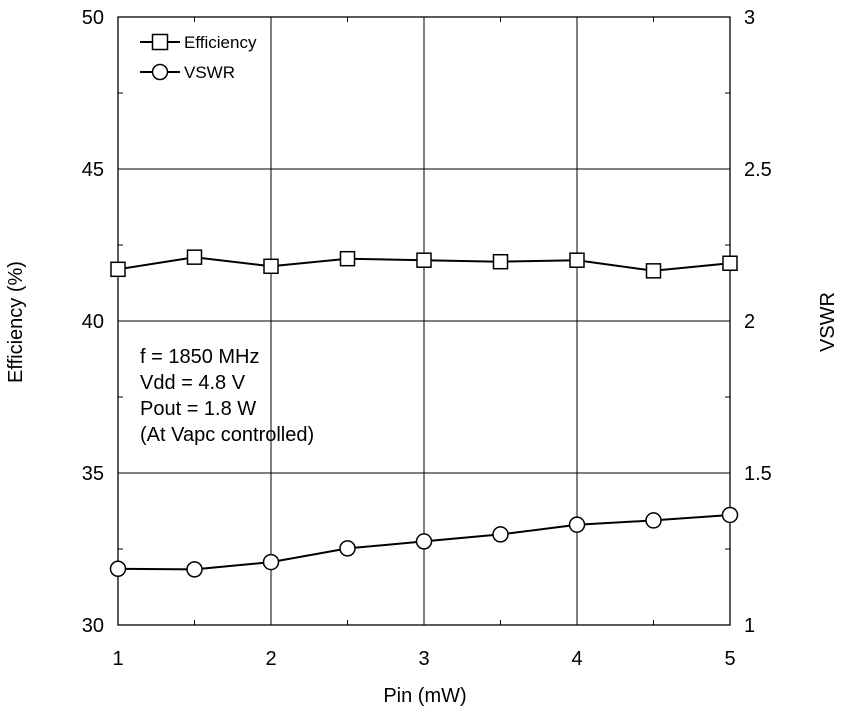  I want to click on y-right-tick-label: 1.5, so click(758, 474).